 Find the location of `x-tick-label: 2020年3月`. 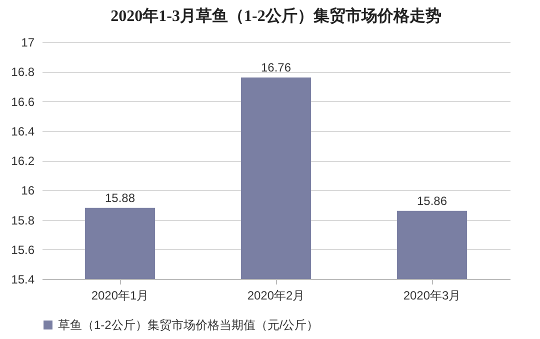

x-tick-label: 2020年3月 is located at coordinates (432, 295).